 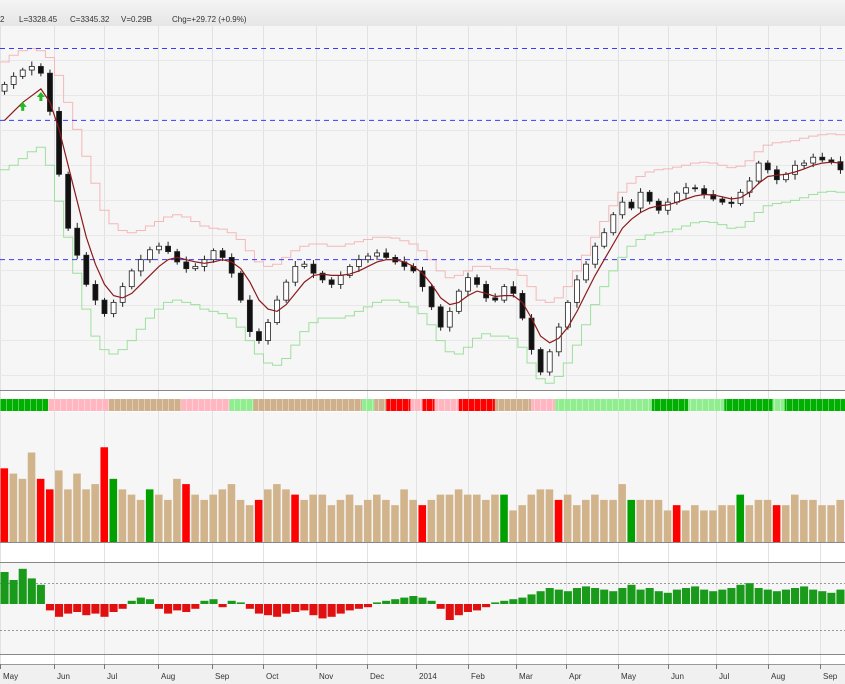 I want to click on x-tick-label: 2014, so click(x=428, y=676).